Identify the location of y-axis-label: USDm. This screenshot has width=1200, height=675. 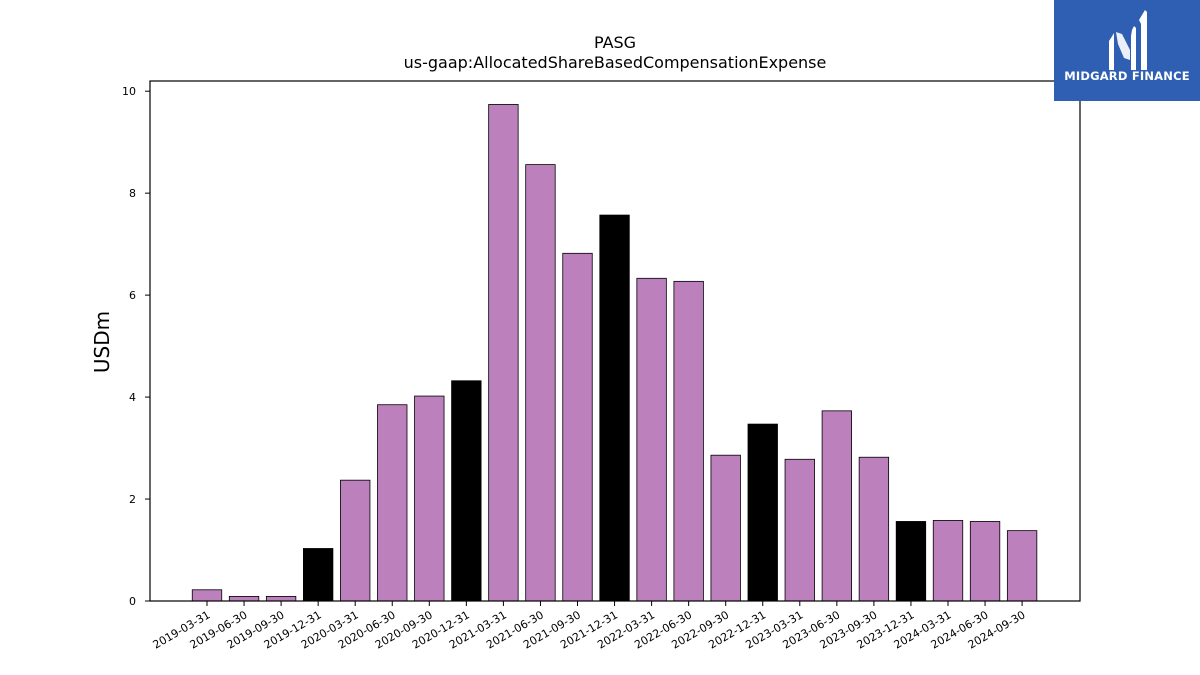
(102, 342).